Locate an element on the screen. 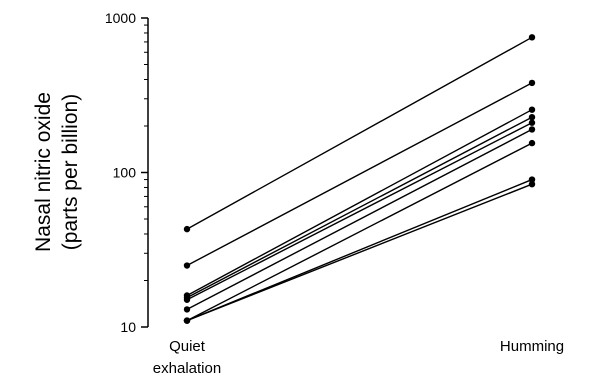  y-ticks: 10 100 1000 is located at coordinates (126, 172).